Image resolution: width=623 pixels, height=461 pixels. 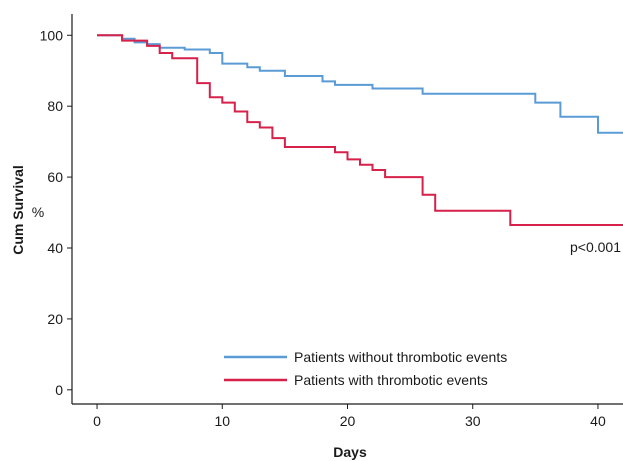 I want to click on p-value-annotation: p<0.001, so click(x=595, y=247).